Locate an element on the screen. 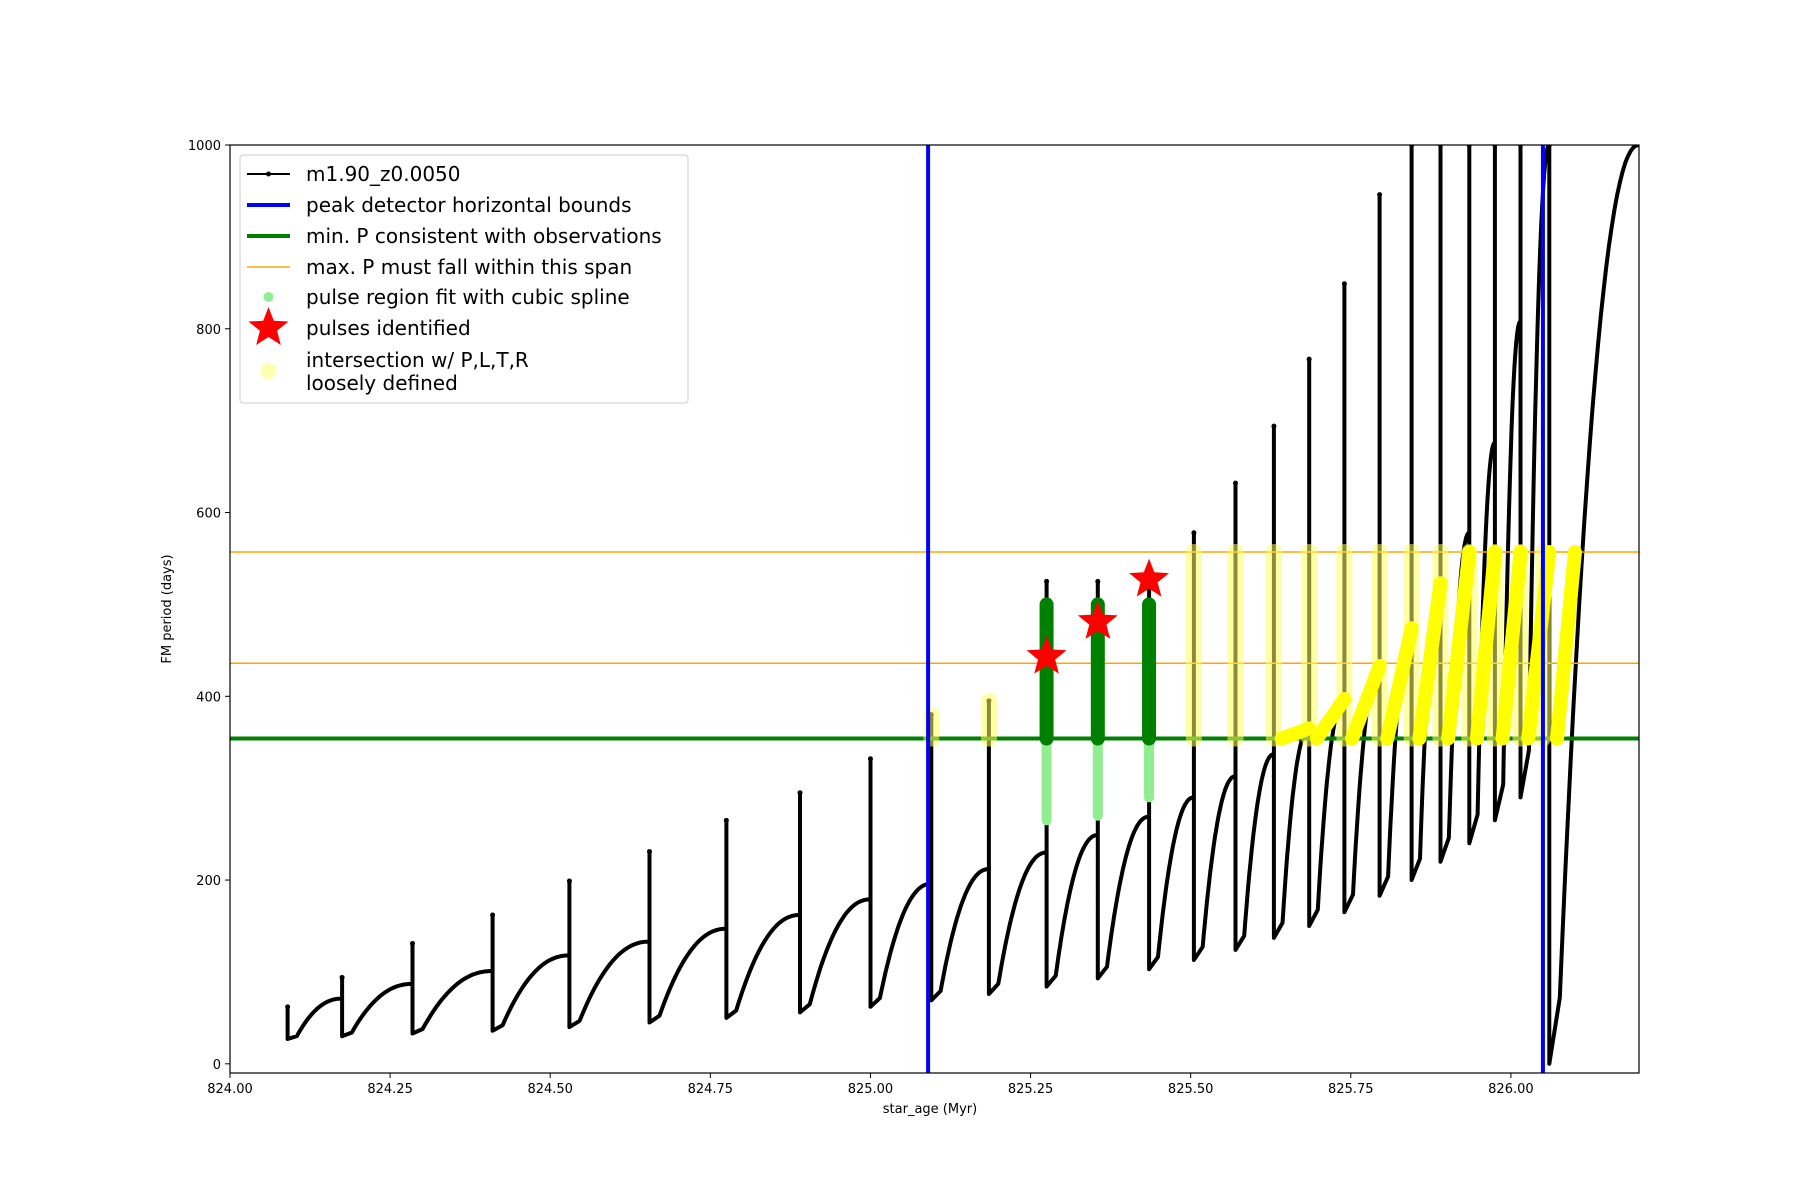  legend-label-line-0-0: m1.90_z0.0050 is located at coordinates (383, 174).